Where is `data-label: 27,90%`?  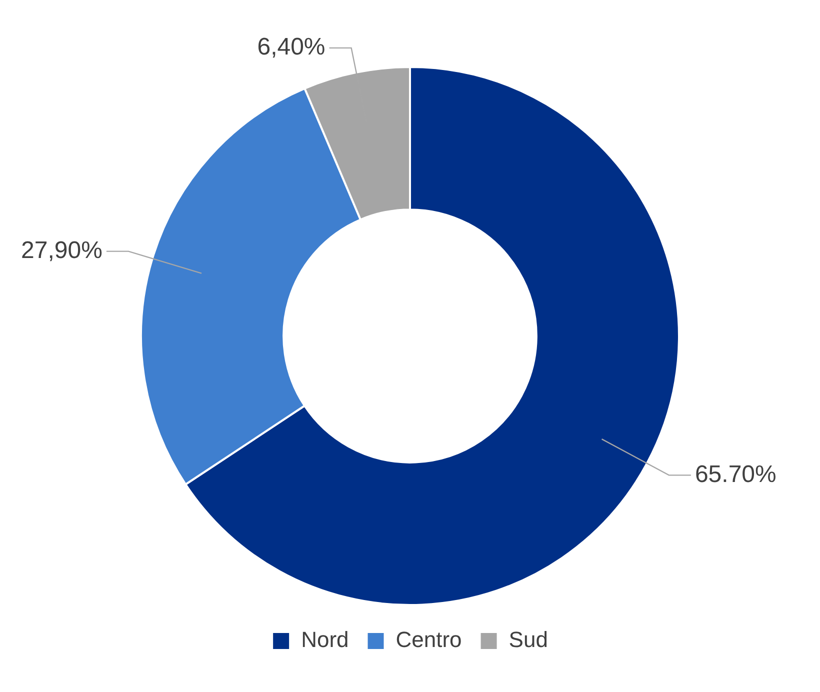 data-label: 27,90% is located at coordinates (61, 250).